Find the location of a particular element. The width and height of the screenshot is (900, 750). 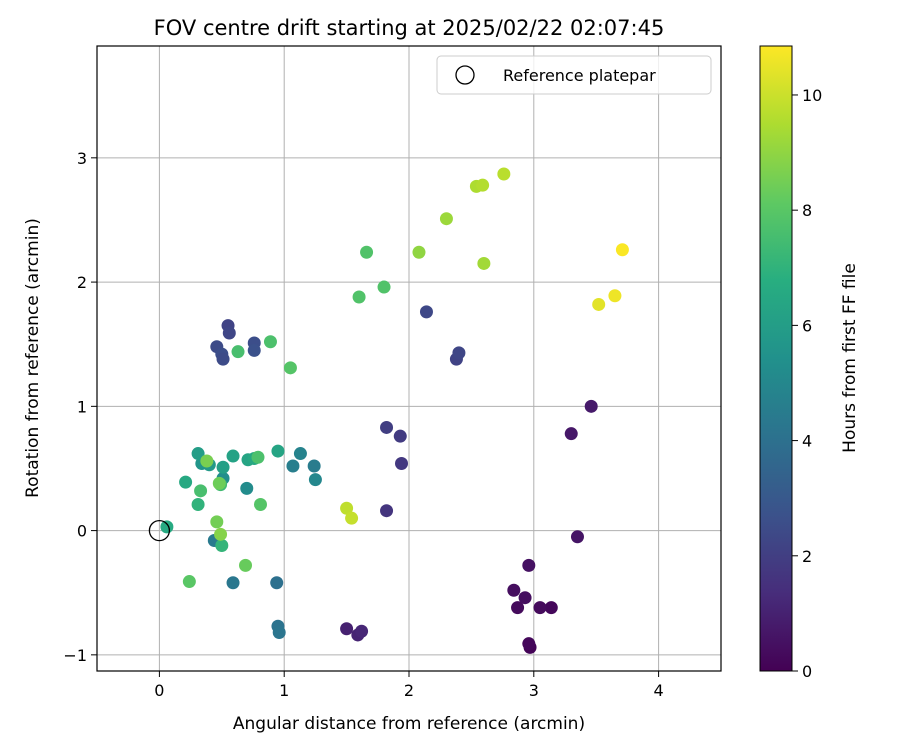

x-tick-label: 4 is located at coordinates (659, 690).